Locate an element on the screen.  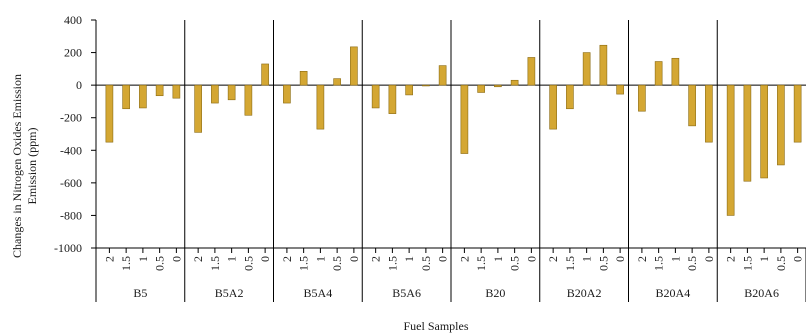
y-tick-label: -200 is located at coordinates (71, 118).